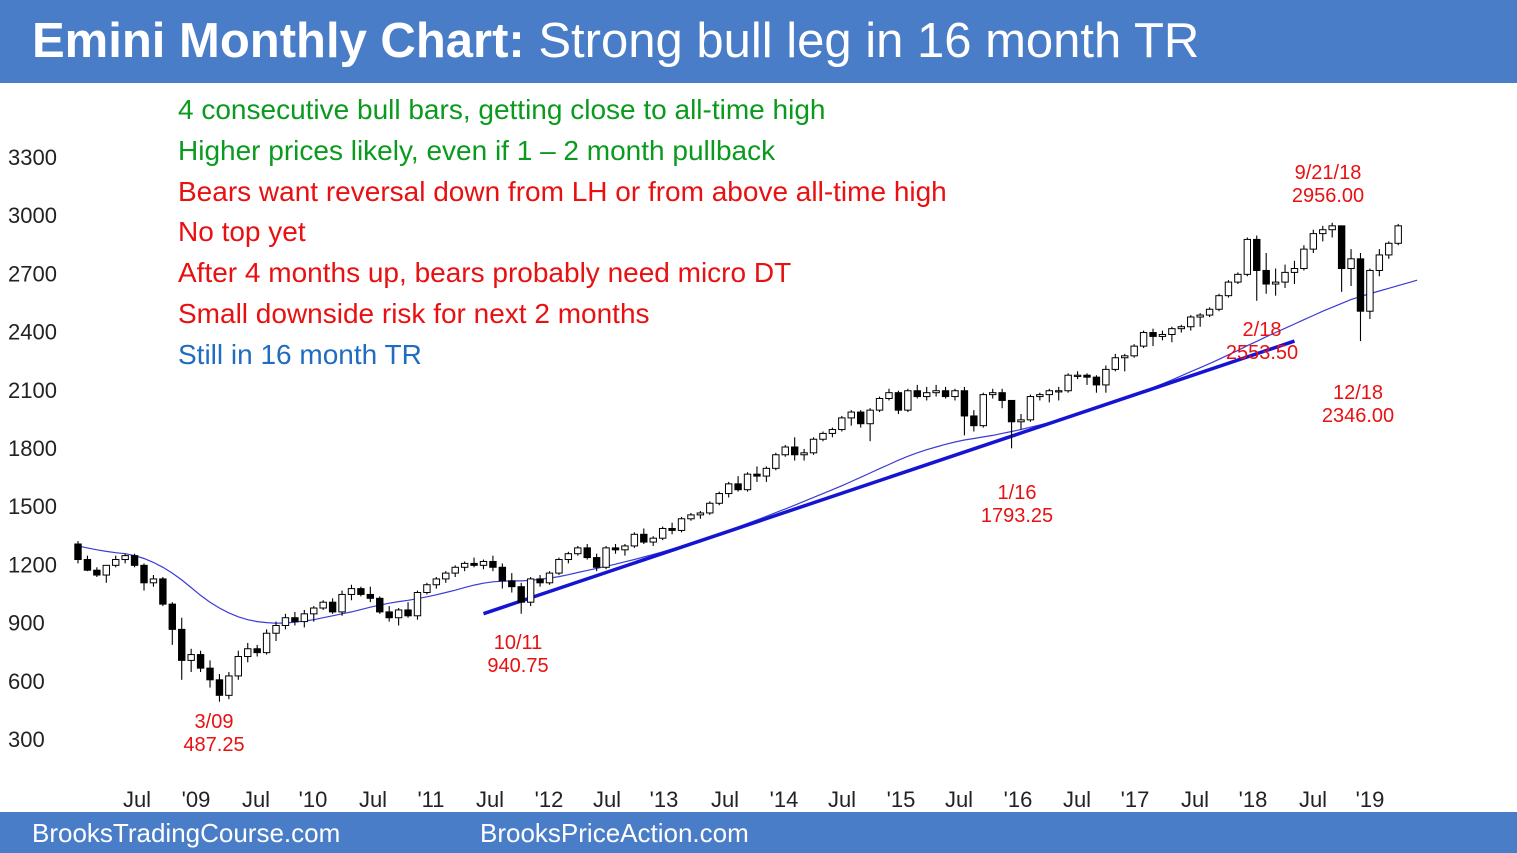 The width and height of the screenshot is (1517, 853). What do you see at coordinates (186, 833) in the screenshot?
I see `footer-left-link: BrooksTradingCourse.com` at bounding box center [186, 833].